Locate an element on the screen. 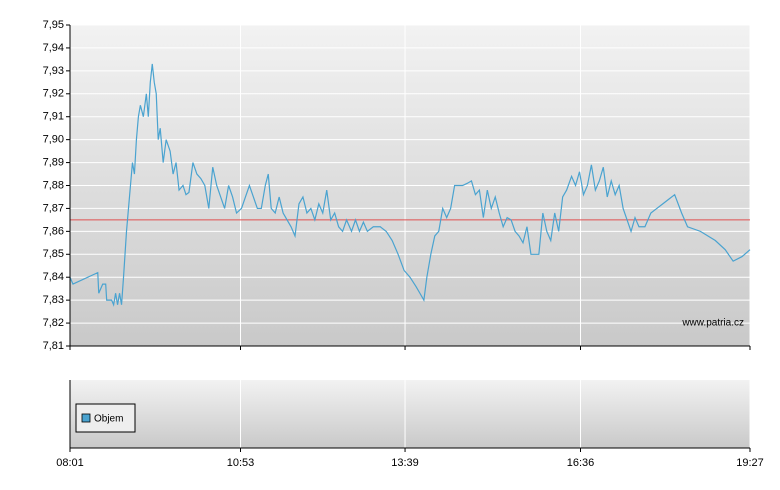 The image size is (780, 490). y-tick-label: 7,89 is located at coordinates (53, 162).